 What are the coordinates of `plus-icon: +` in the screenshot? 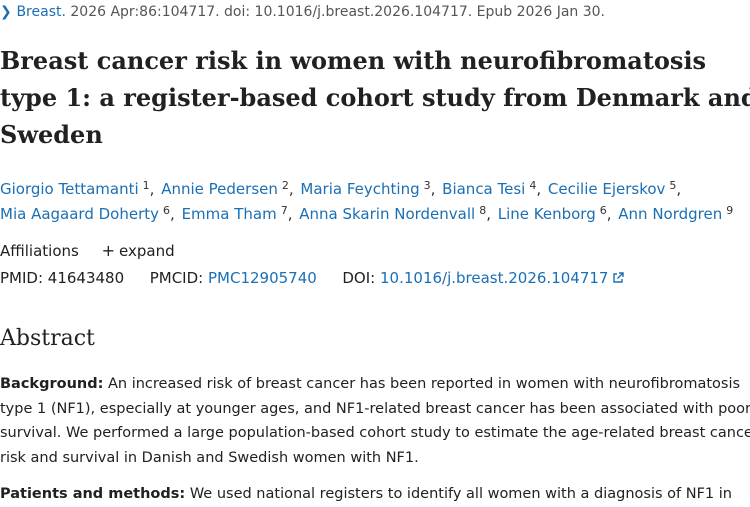 It's located at (108, 250).